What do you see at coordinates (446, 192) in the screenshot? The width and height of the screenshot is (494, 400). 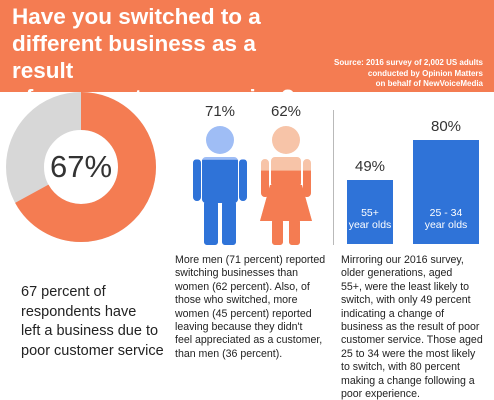 I see `age-25-34-bar` at bounding box center [446, 192].